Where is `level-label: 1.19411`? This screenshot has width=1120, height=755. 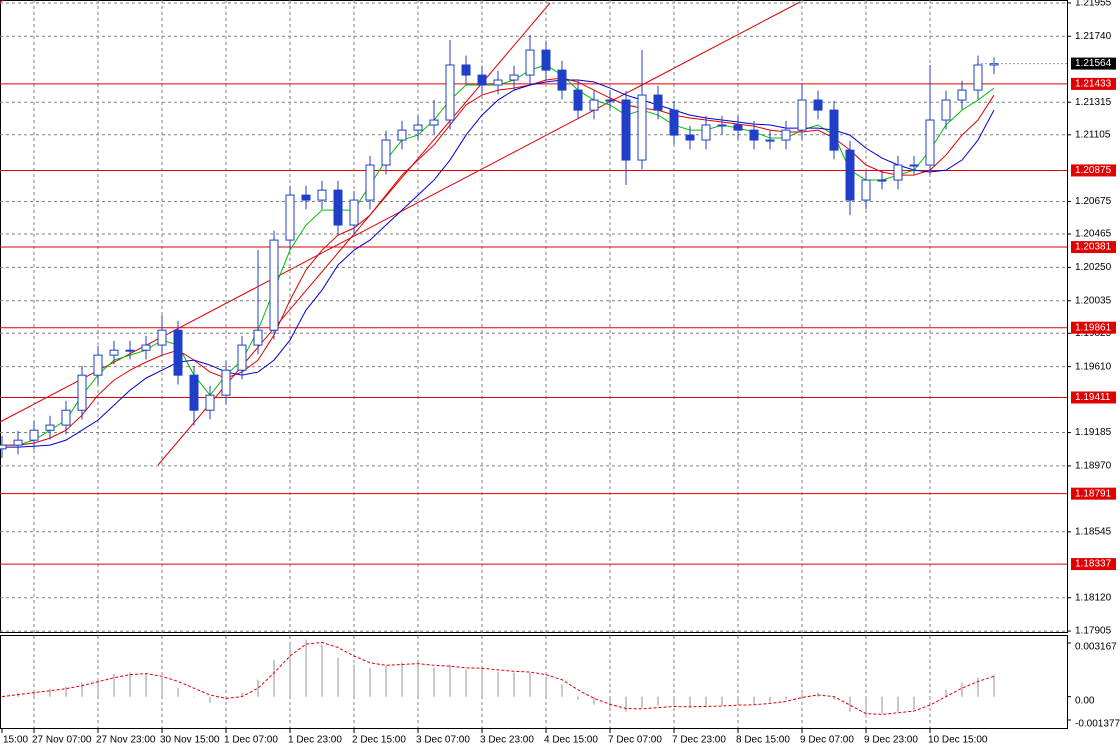
level-label: 1.19411 is located at coordinates (1093, 397).